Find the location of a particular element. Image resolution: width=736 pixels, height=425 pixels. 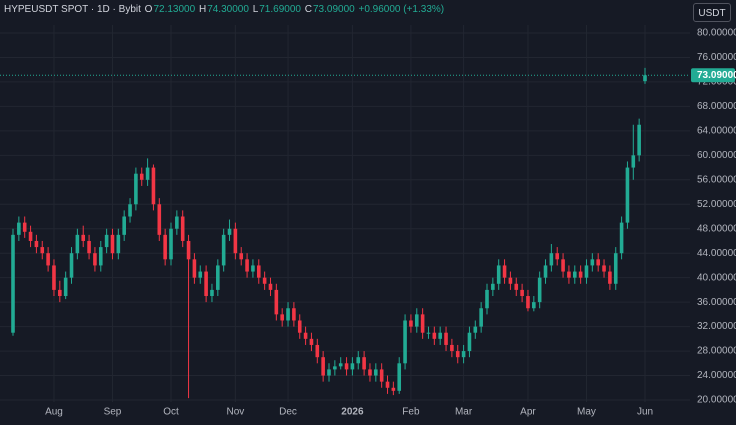

last-price-label: 73.09000 is located at coordinates (716, 75).